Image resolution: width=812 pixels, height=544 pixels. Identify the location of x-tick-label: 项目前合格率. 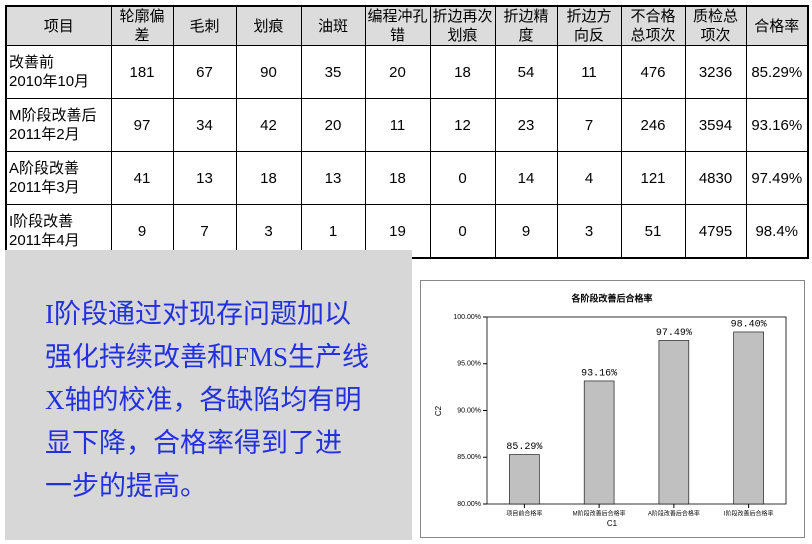
(524, 514).